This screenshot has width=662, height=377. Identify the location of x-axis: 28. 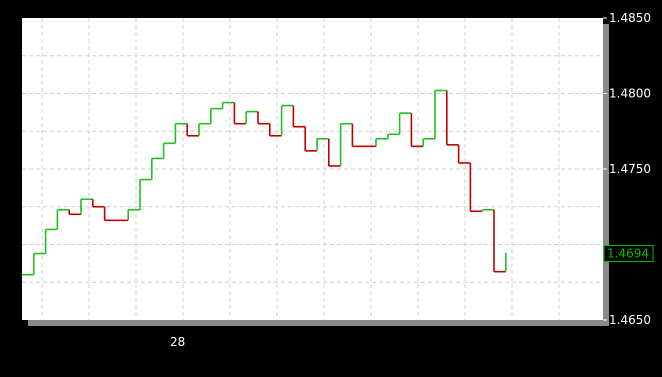
(177, 342).